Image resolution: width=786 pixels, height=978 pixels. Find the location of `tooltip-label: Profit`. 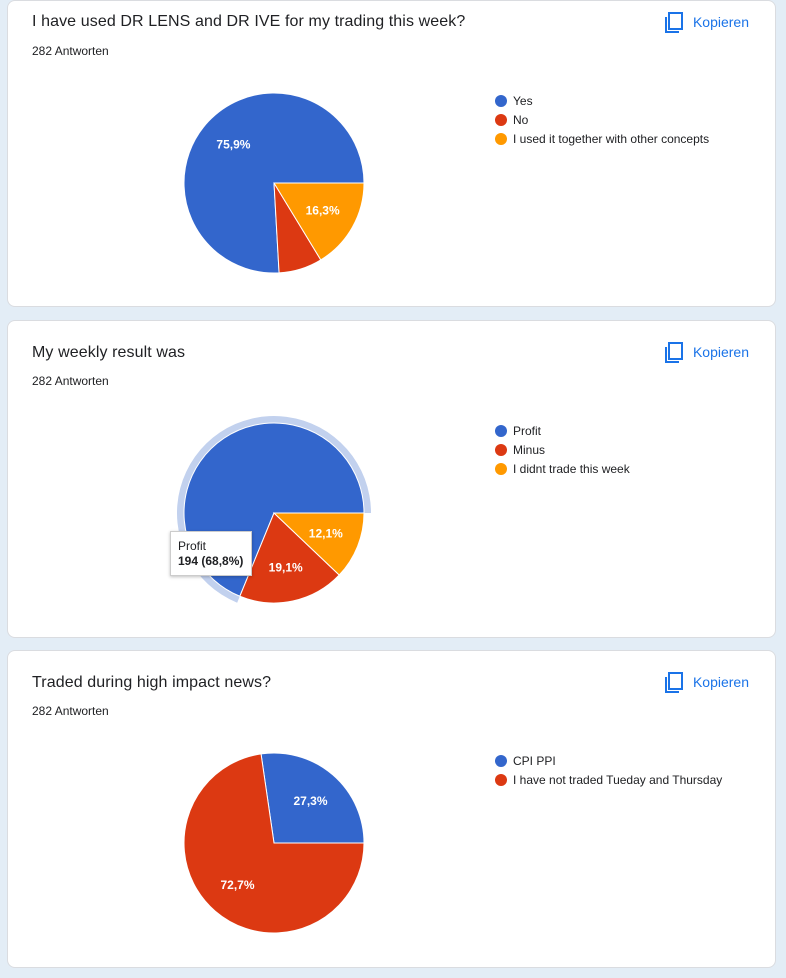

tooltip-label: Profit is located at coordinates (192, 546).